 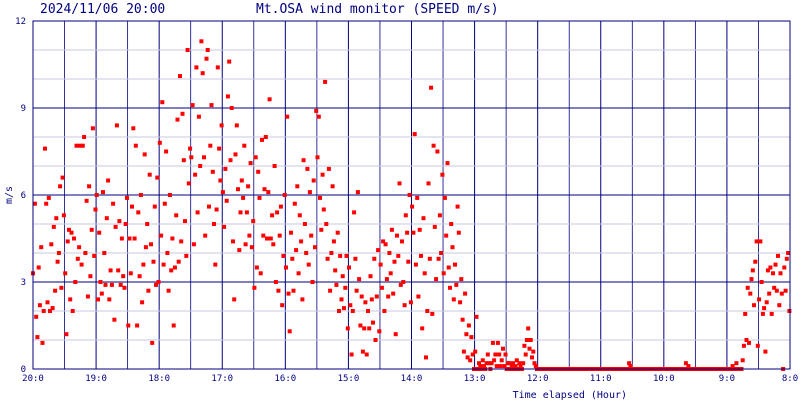 I want to click on x-axis-label: Time elapsed (Hour), so click(x=570, y=395).